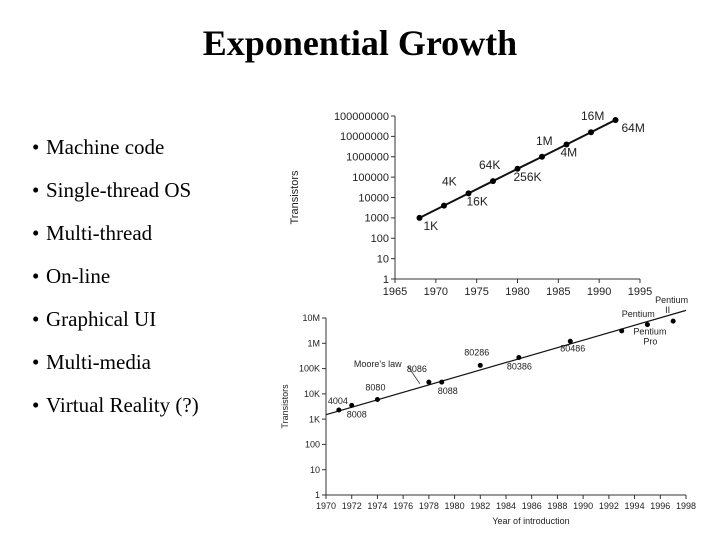  I want to click on bullet-item: • Virtual Reality (?), so click(115, 405).